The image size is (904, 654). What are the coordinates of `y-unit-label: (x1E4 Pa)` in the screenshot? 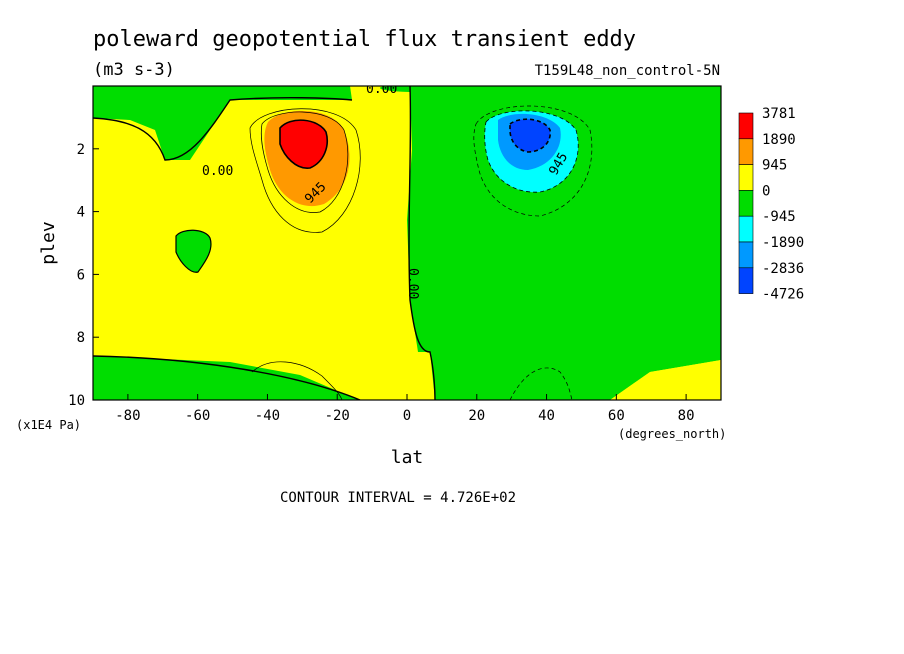 It's located at (48, 425).